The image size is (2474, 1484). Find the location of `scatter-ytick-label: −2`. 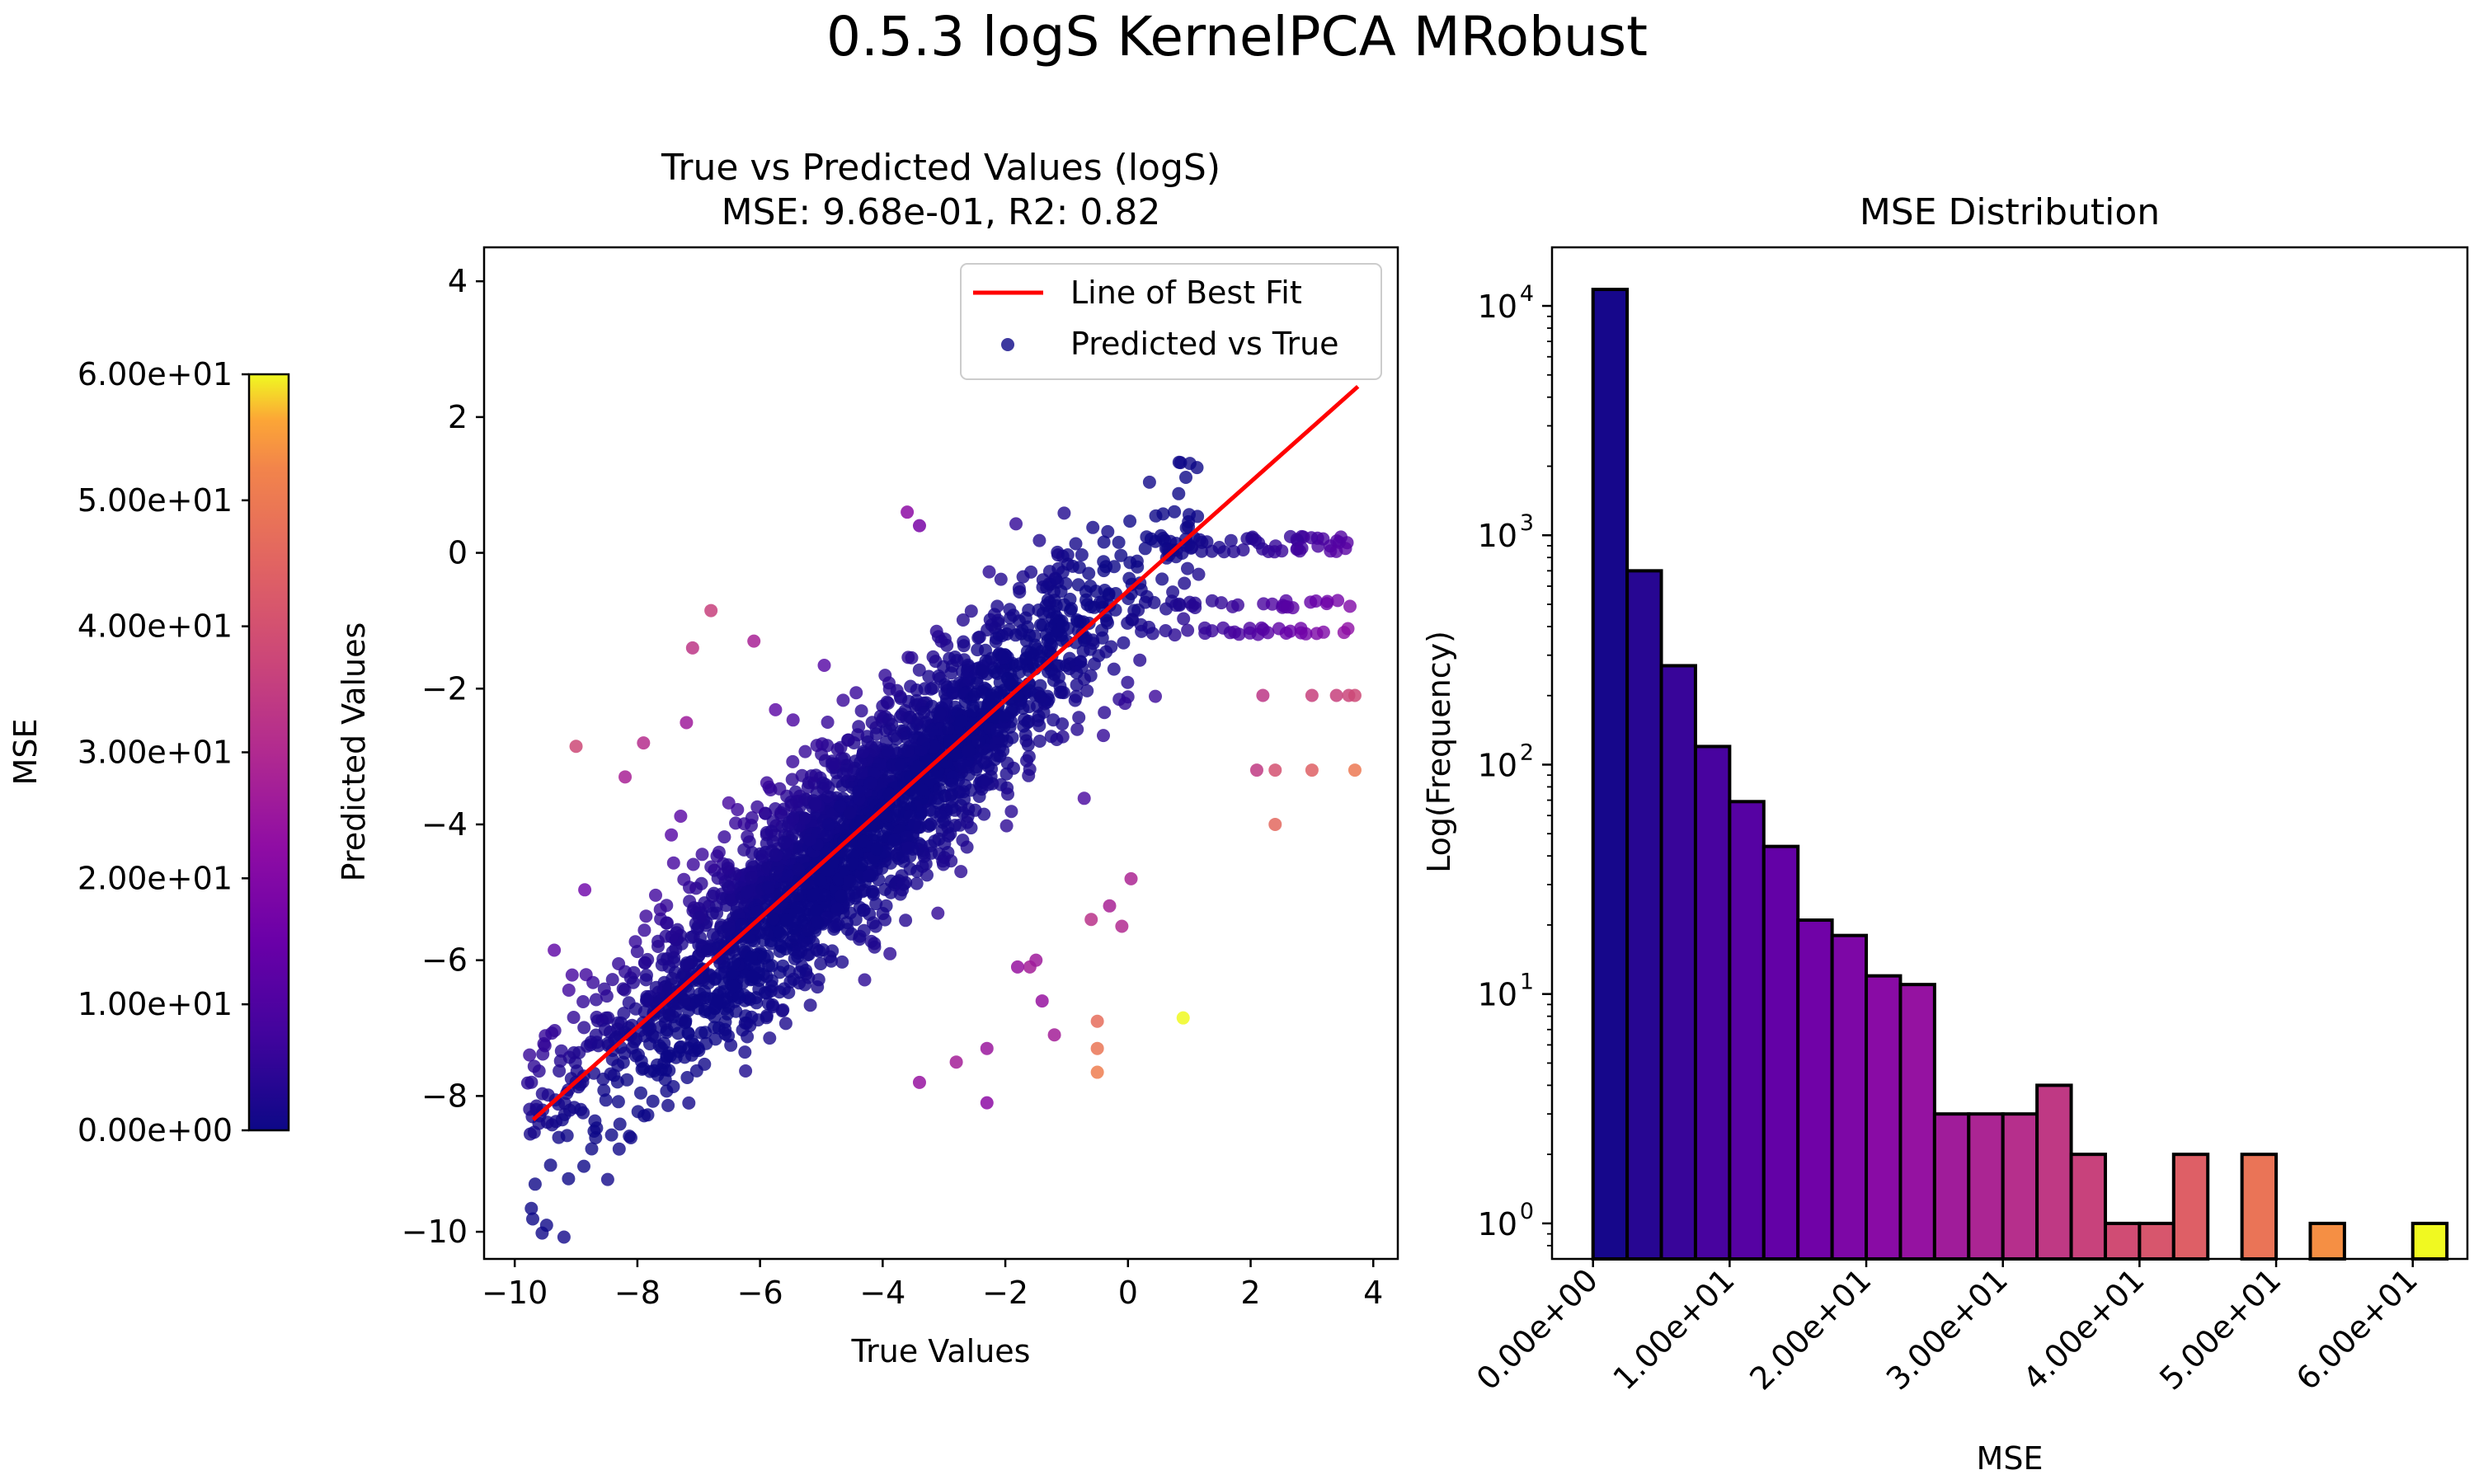

scatter-ytick-label: −2 is located at coordinates (444, 688).